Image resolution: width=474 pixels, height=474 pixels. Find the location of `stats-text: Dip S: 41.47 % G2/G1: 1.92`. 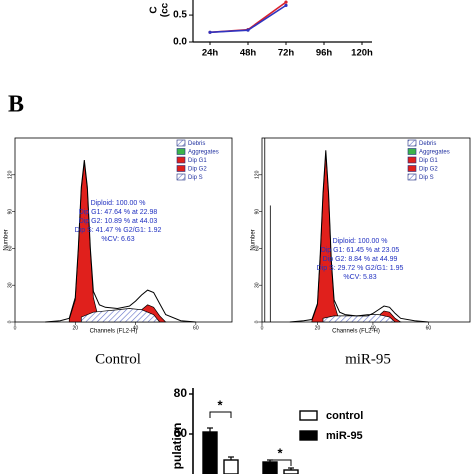

stats-text: Dip S: 41.47 % G2/G1: 1.92 is located at coordinates (118, 230).